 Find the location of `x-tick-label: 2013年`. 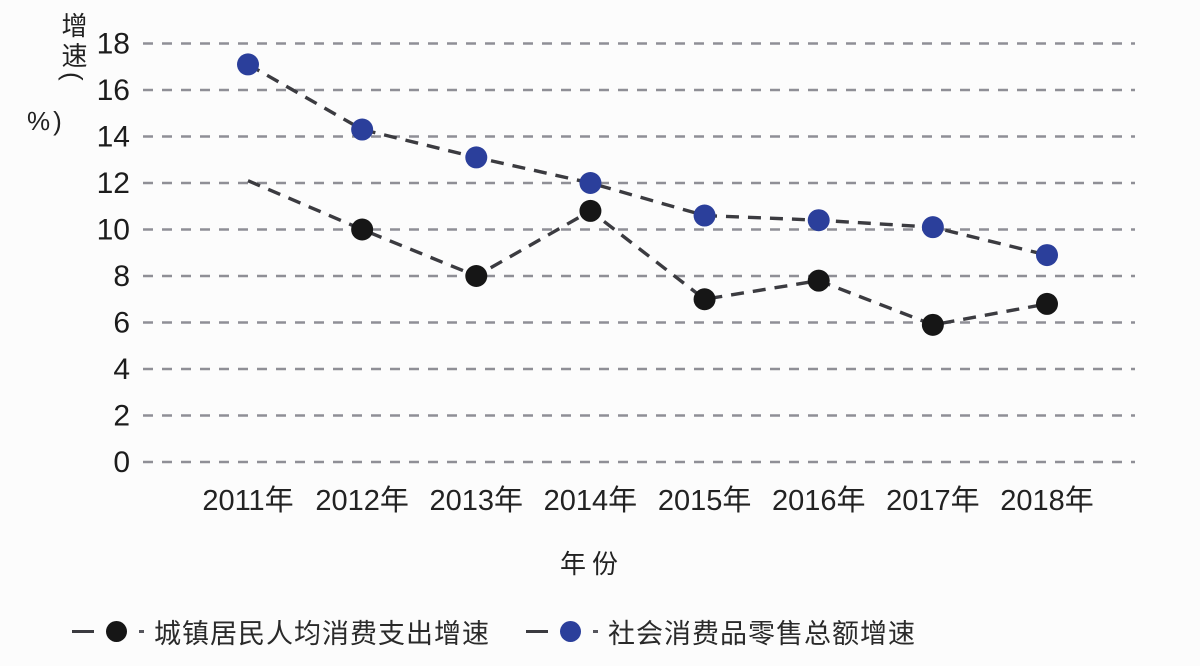

x-tick-label: 2013年 is located at coordinates (477, 500).